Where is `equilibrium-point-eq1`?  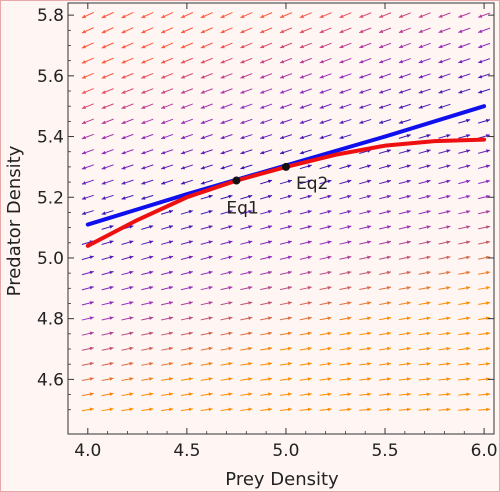 equilibrium-point-eq1 is located at coordinates (236, 180).